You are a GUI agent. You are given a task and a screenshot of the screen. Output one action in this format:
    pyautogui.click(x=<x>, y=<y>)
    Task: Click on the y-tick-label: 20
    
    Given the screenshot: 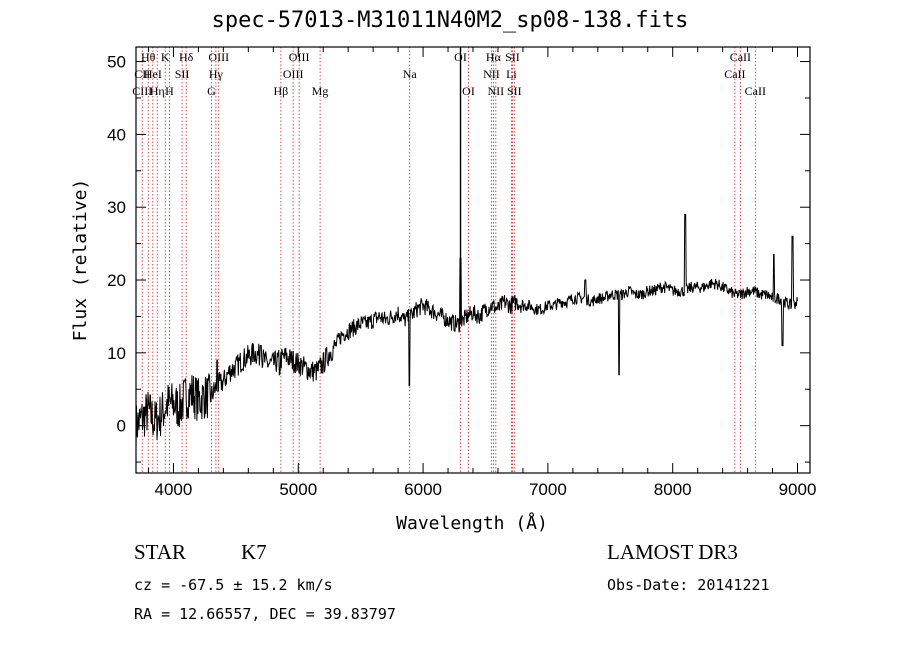 What is the action you would take?
    pyautogui.click(x=116, y=280)
    